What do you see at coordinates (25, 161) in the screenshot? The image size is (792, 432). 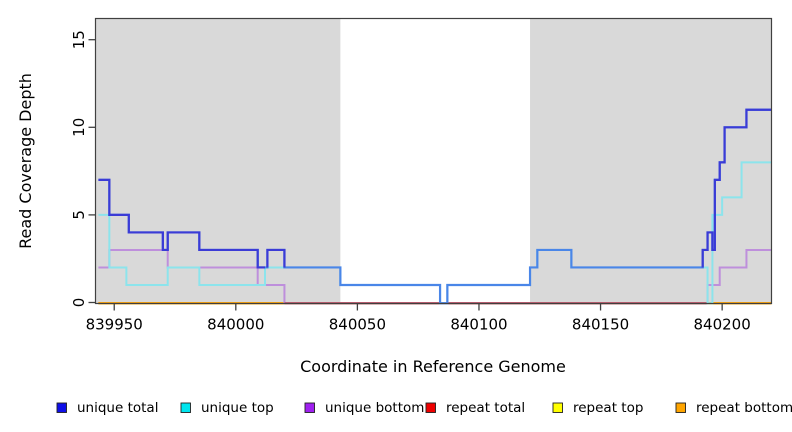 I see `y-axis-title: Read Coverage Depth` at bounding box center [25, 161].